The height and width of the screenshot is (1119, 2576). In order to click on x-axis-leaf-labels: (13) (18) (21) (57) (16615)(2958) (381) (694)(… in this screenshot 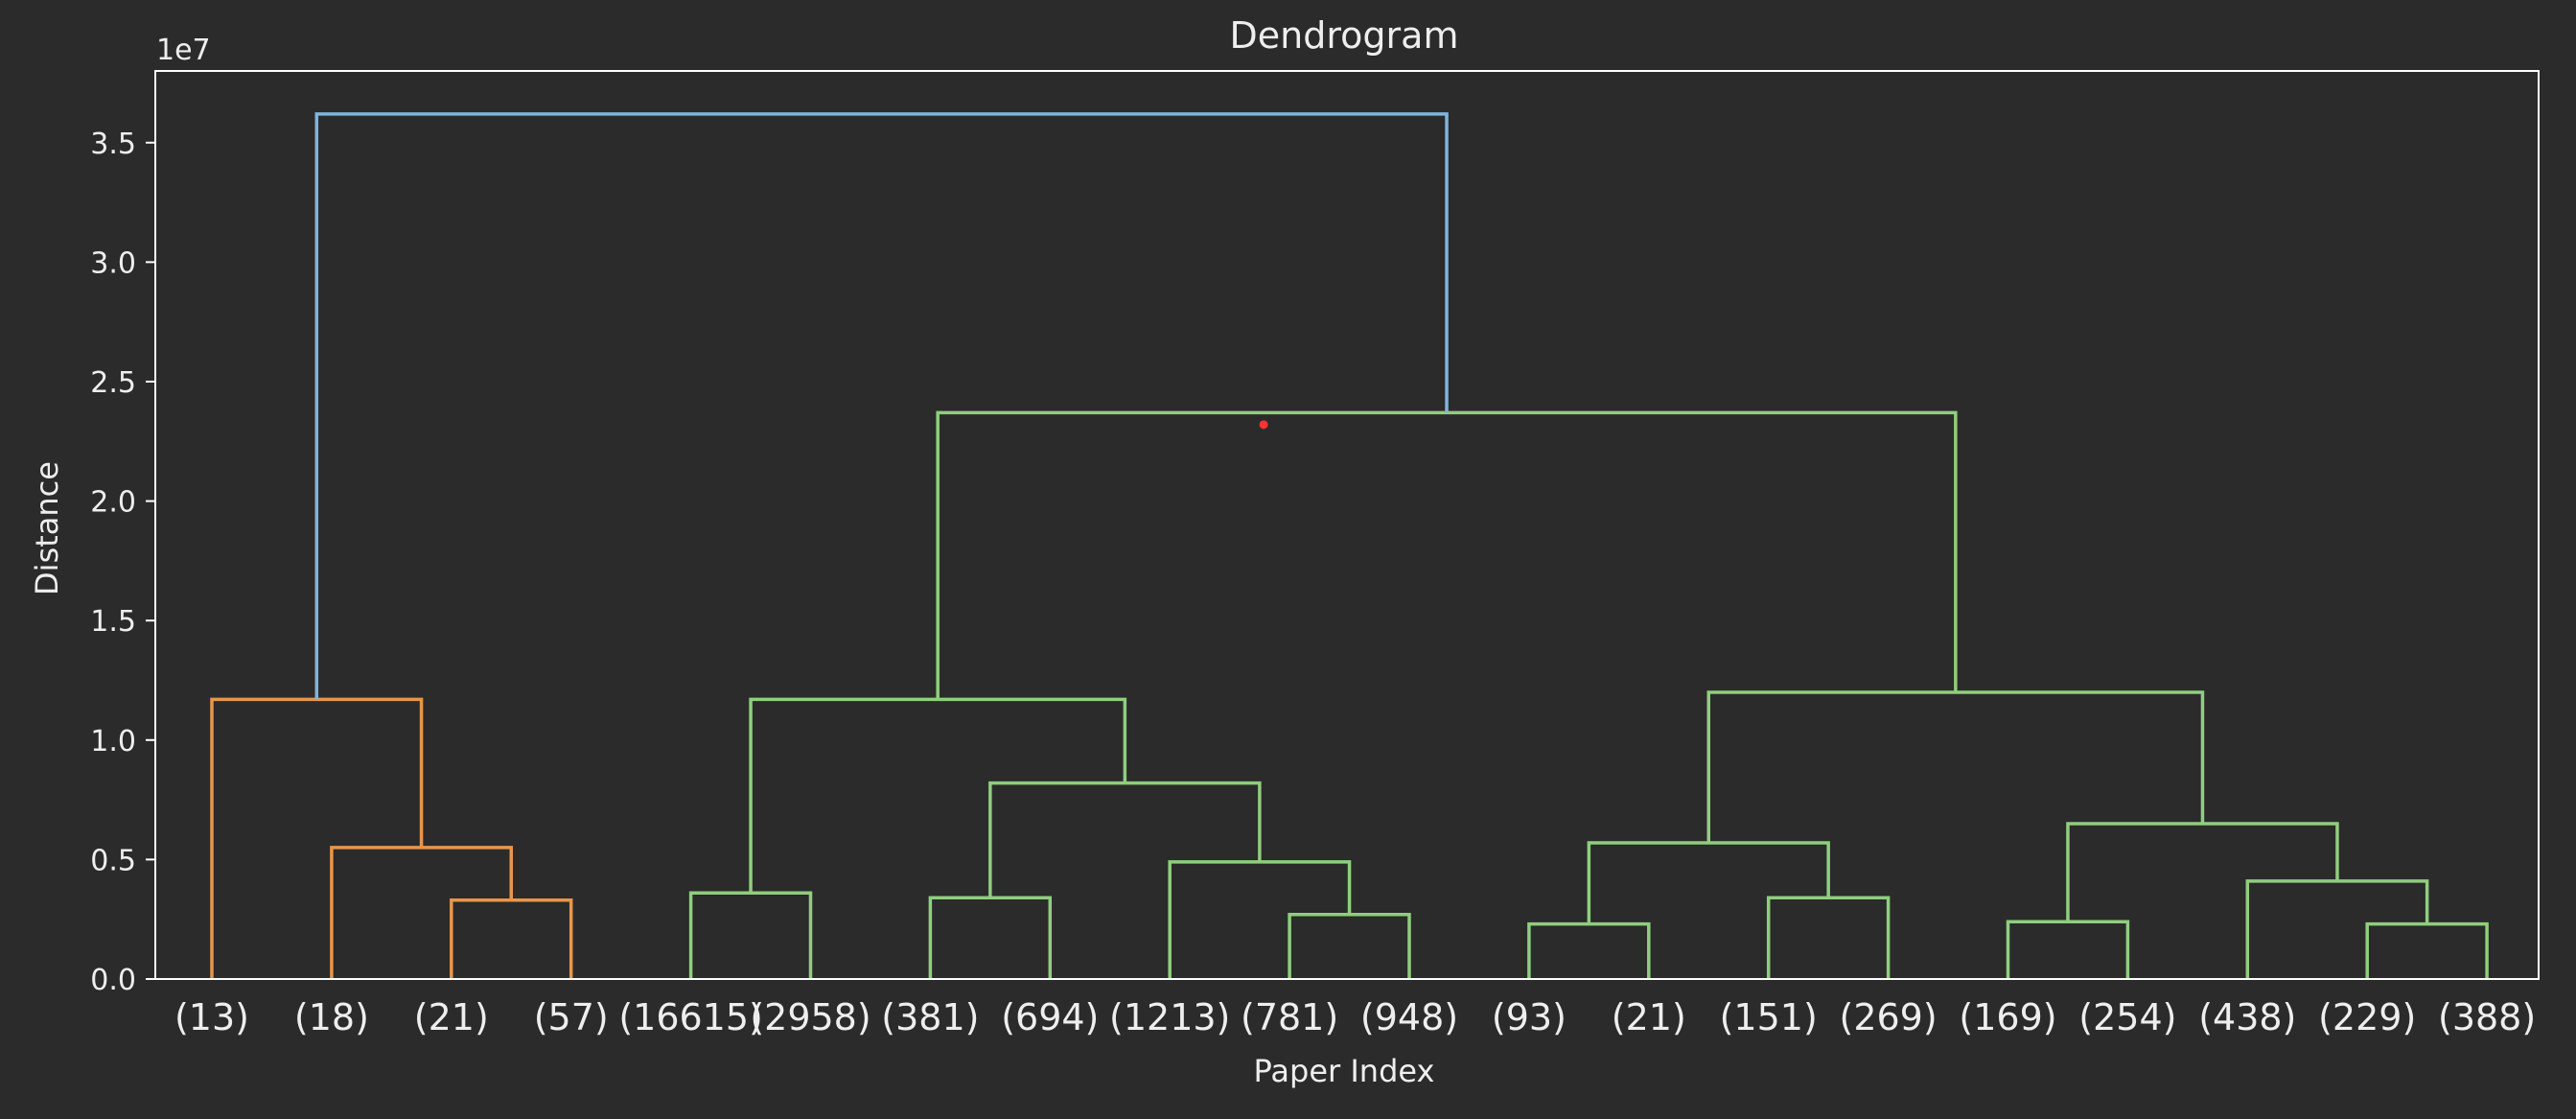, I will do `click(1355, 1017)`.